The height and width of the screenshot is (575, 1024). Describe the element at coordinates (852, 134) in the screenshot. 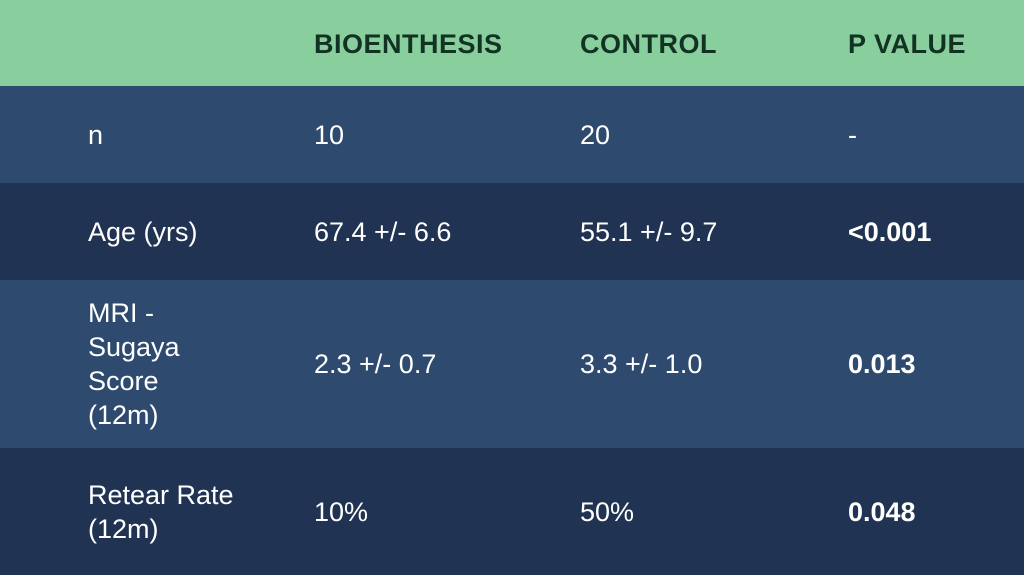

I see `p-value: -` at that location.